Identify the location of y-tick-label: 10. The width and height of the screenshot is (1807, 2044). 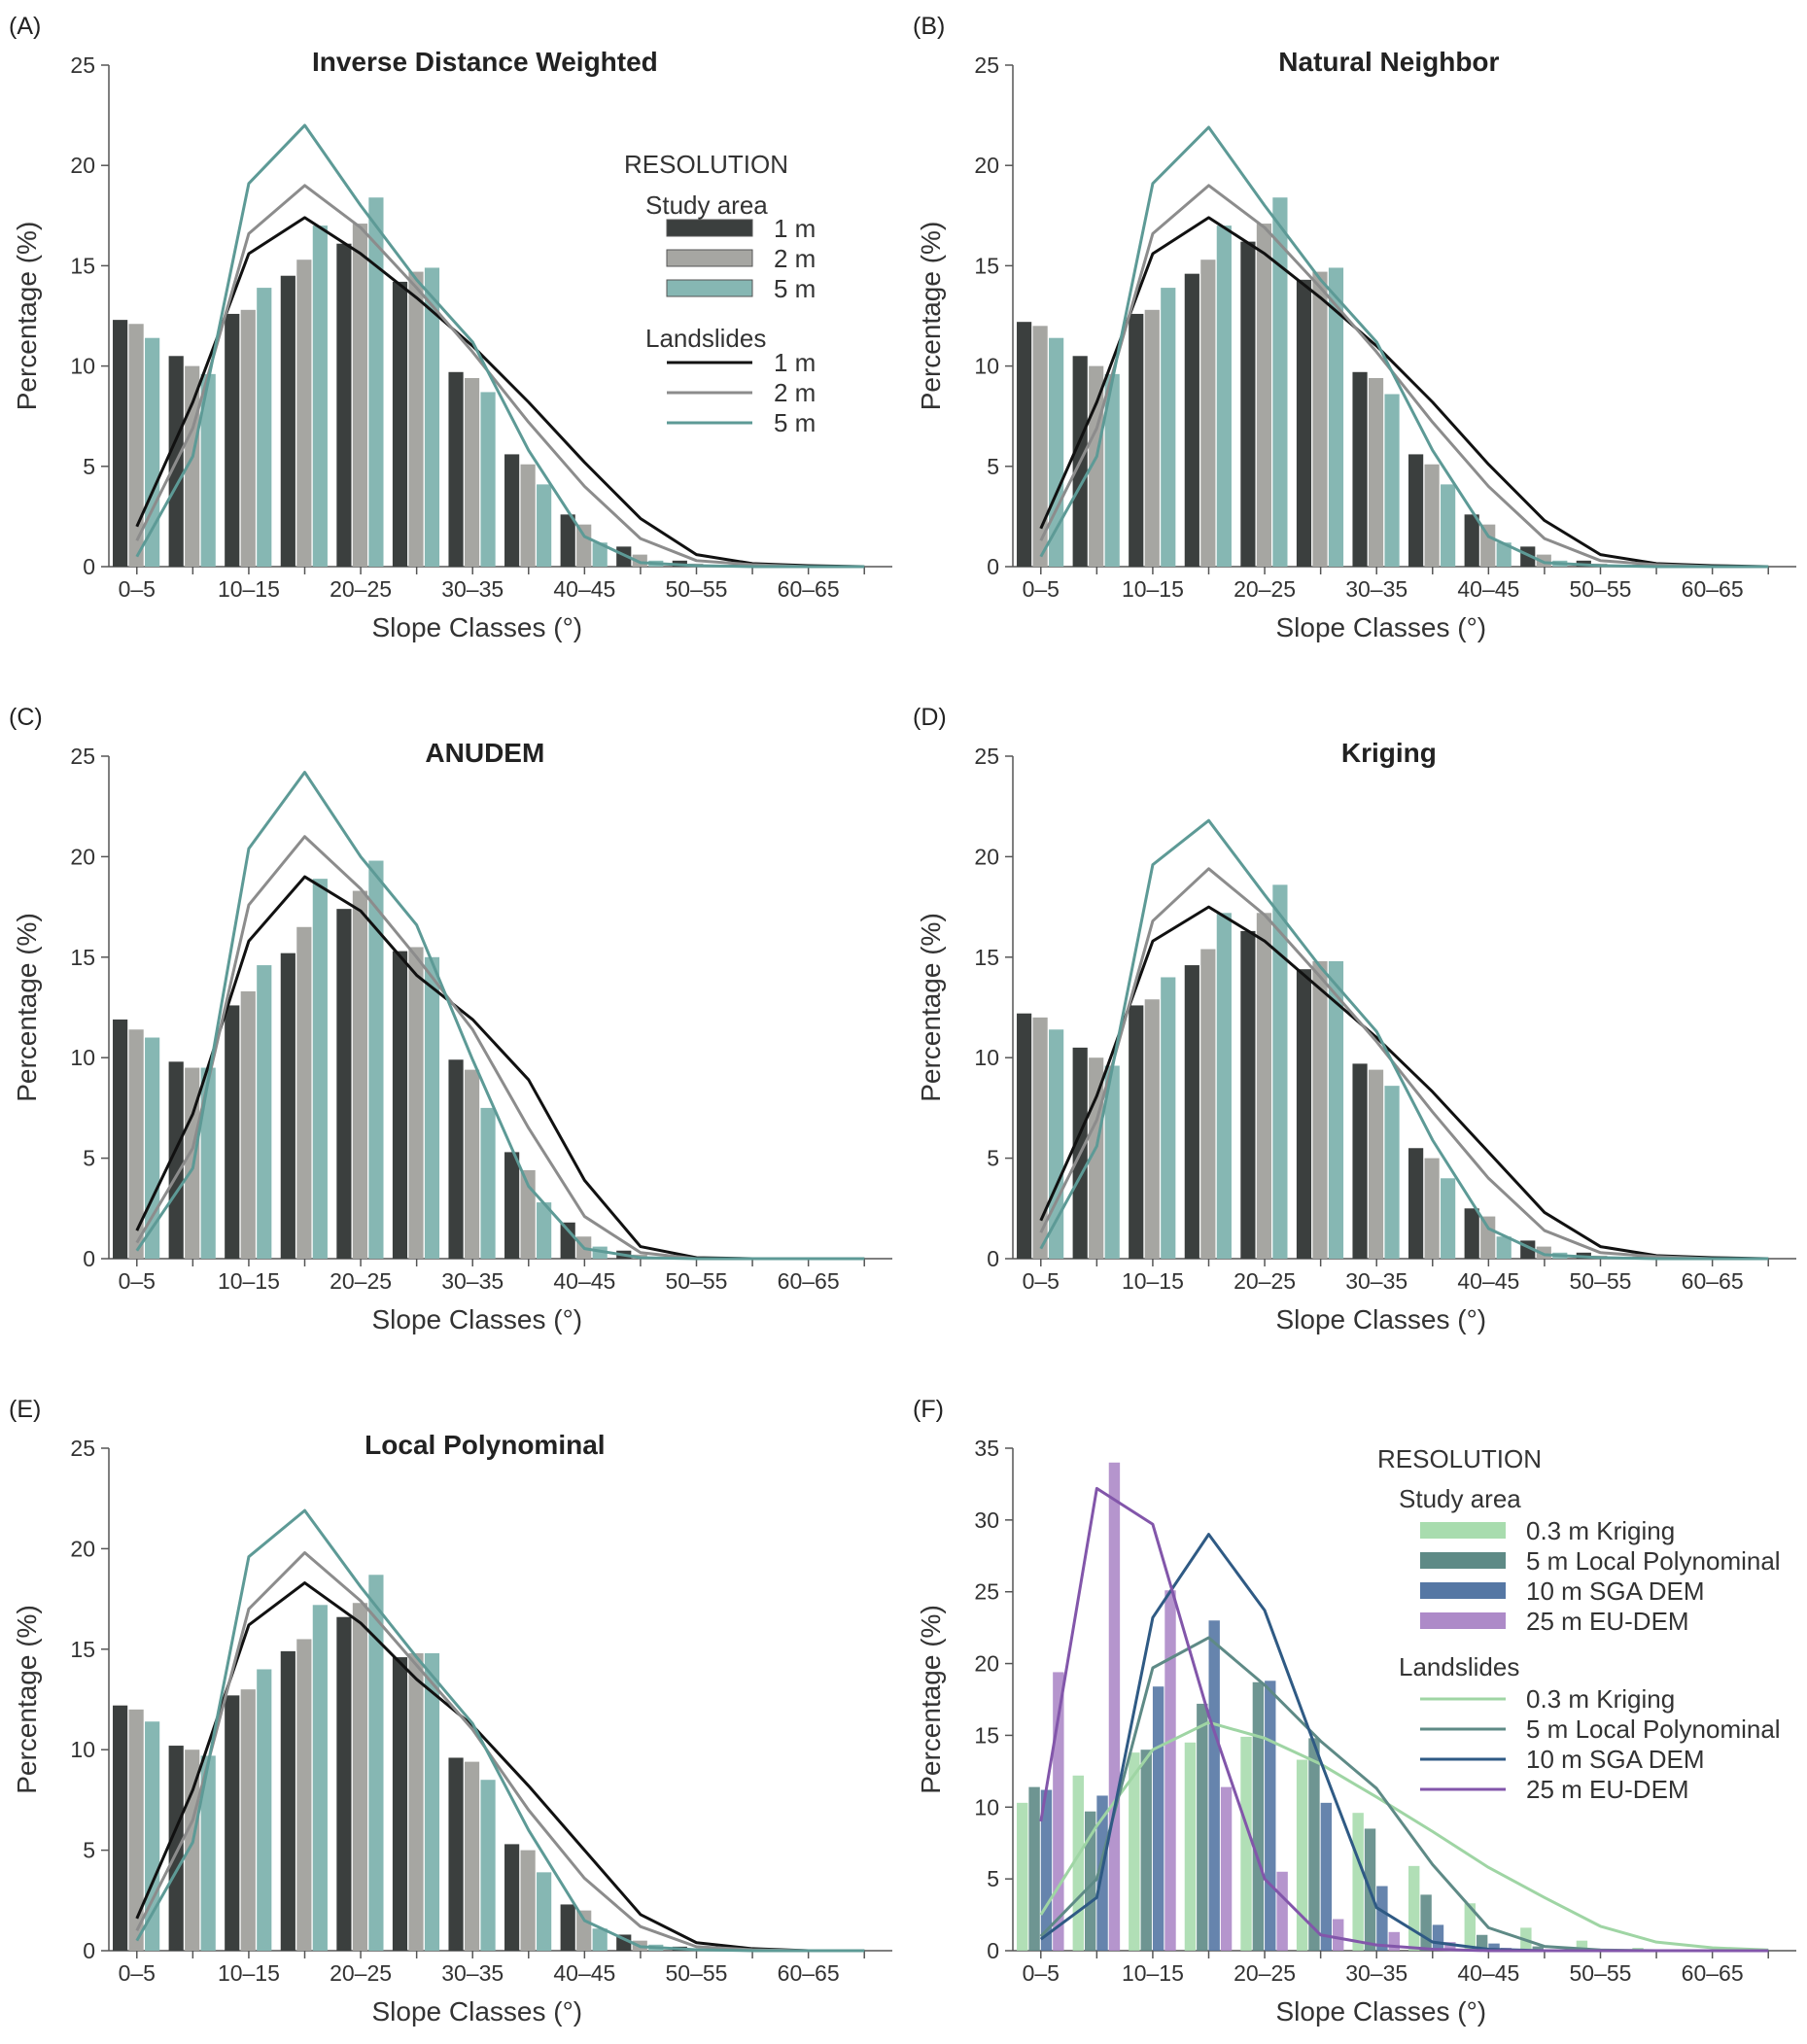
(82, 1057).